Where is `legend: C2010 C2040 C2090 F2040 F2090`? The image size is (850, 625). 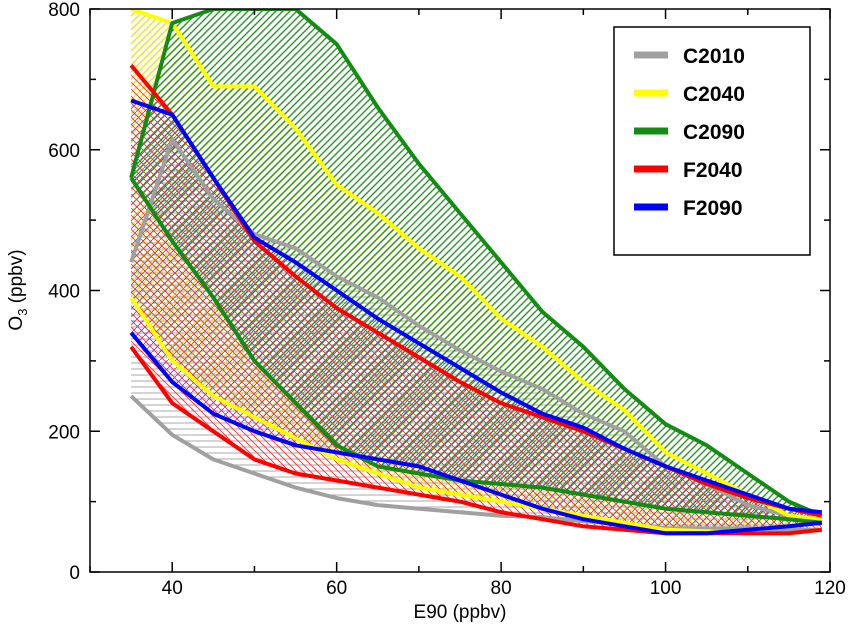 legend: C2010 C2040 C2090 F2040 F2090 is located at coordinates (712, 141).